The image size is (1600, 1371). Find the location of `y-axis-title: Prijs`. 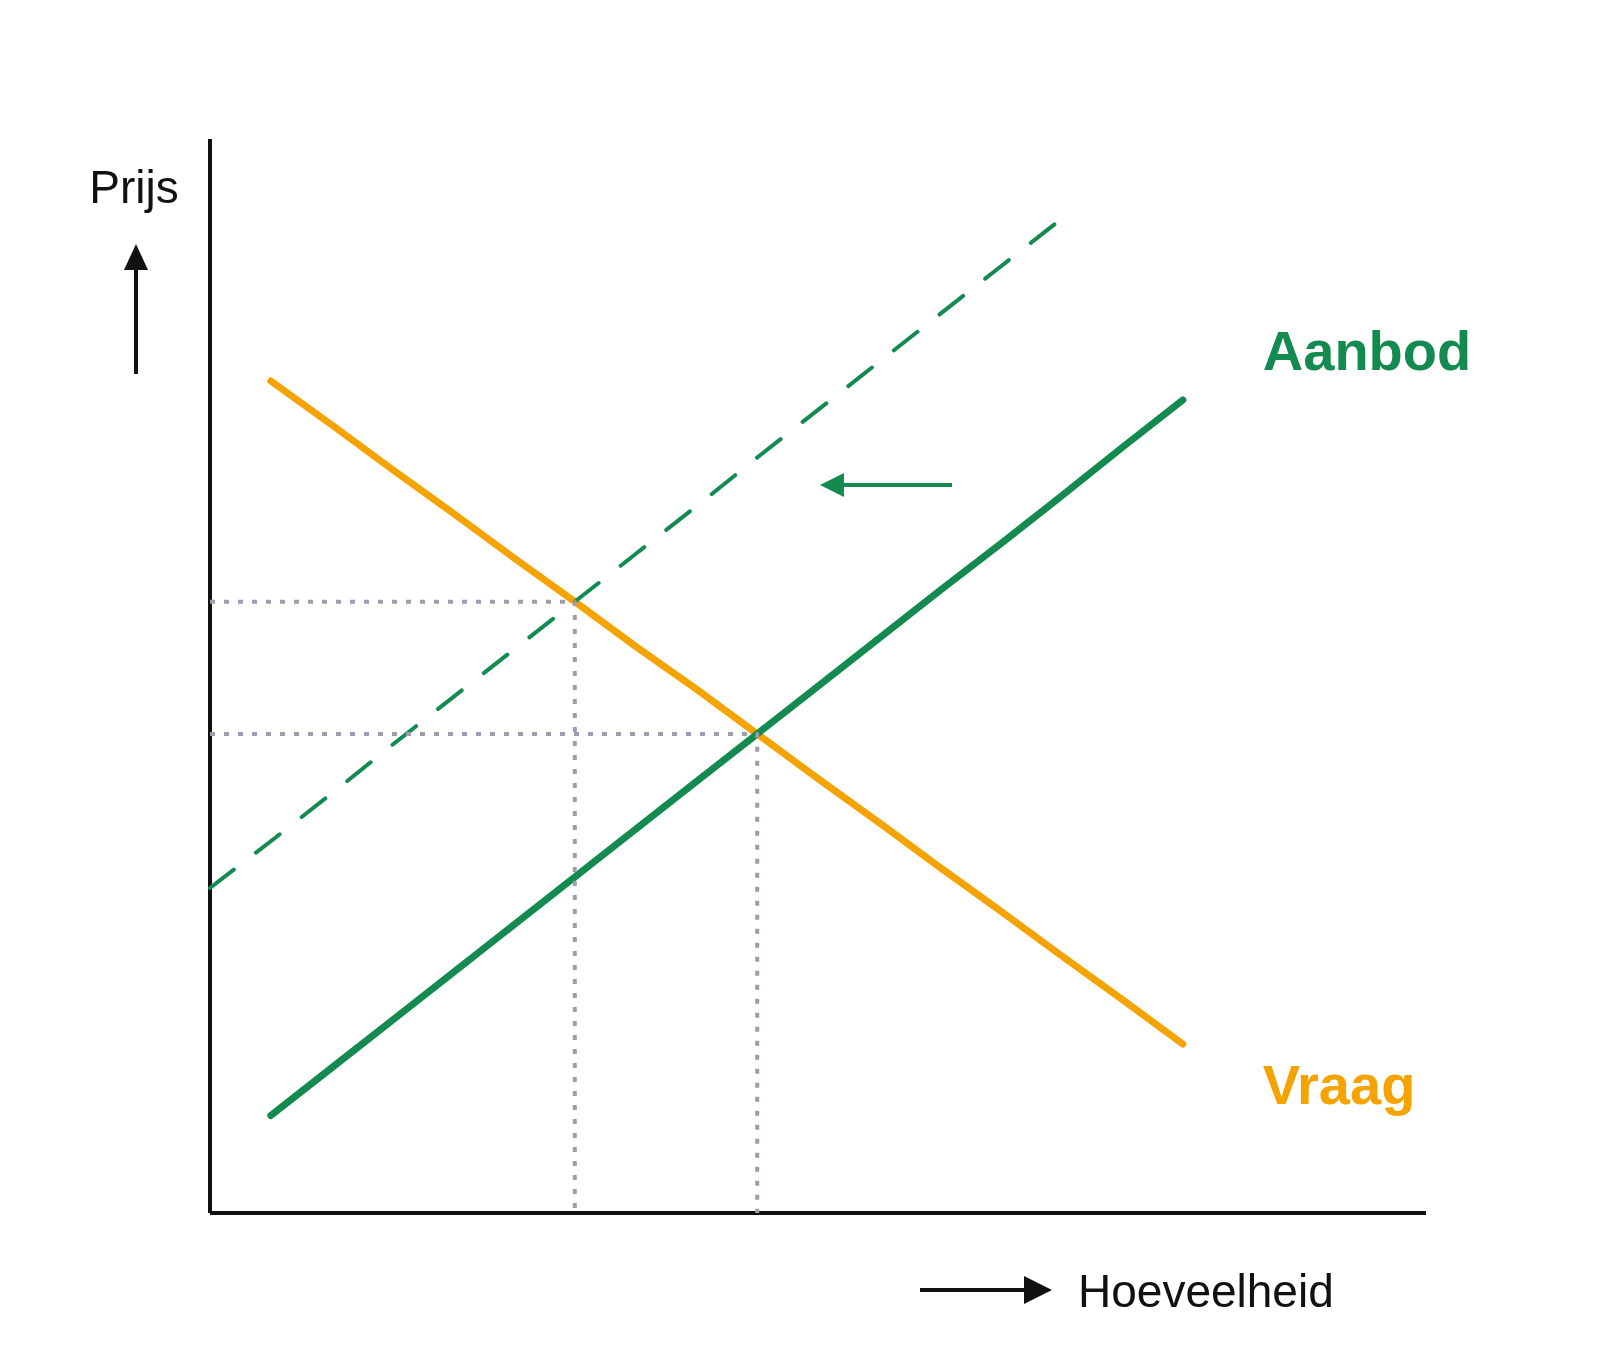

y-axis-title: Prijs is located at coordinates (134, 187).